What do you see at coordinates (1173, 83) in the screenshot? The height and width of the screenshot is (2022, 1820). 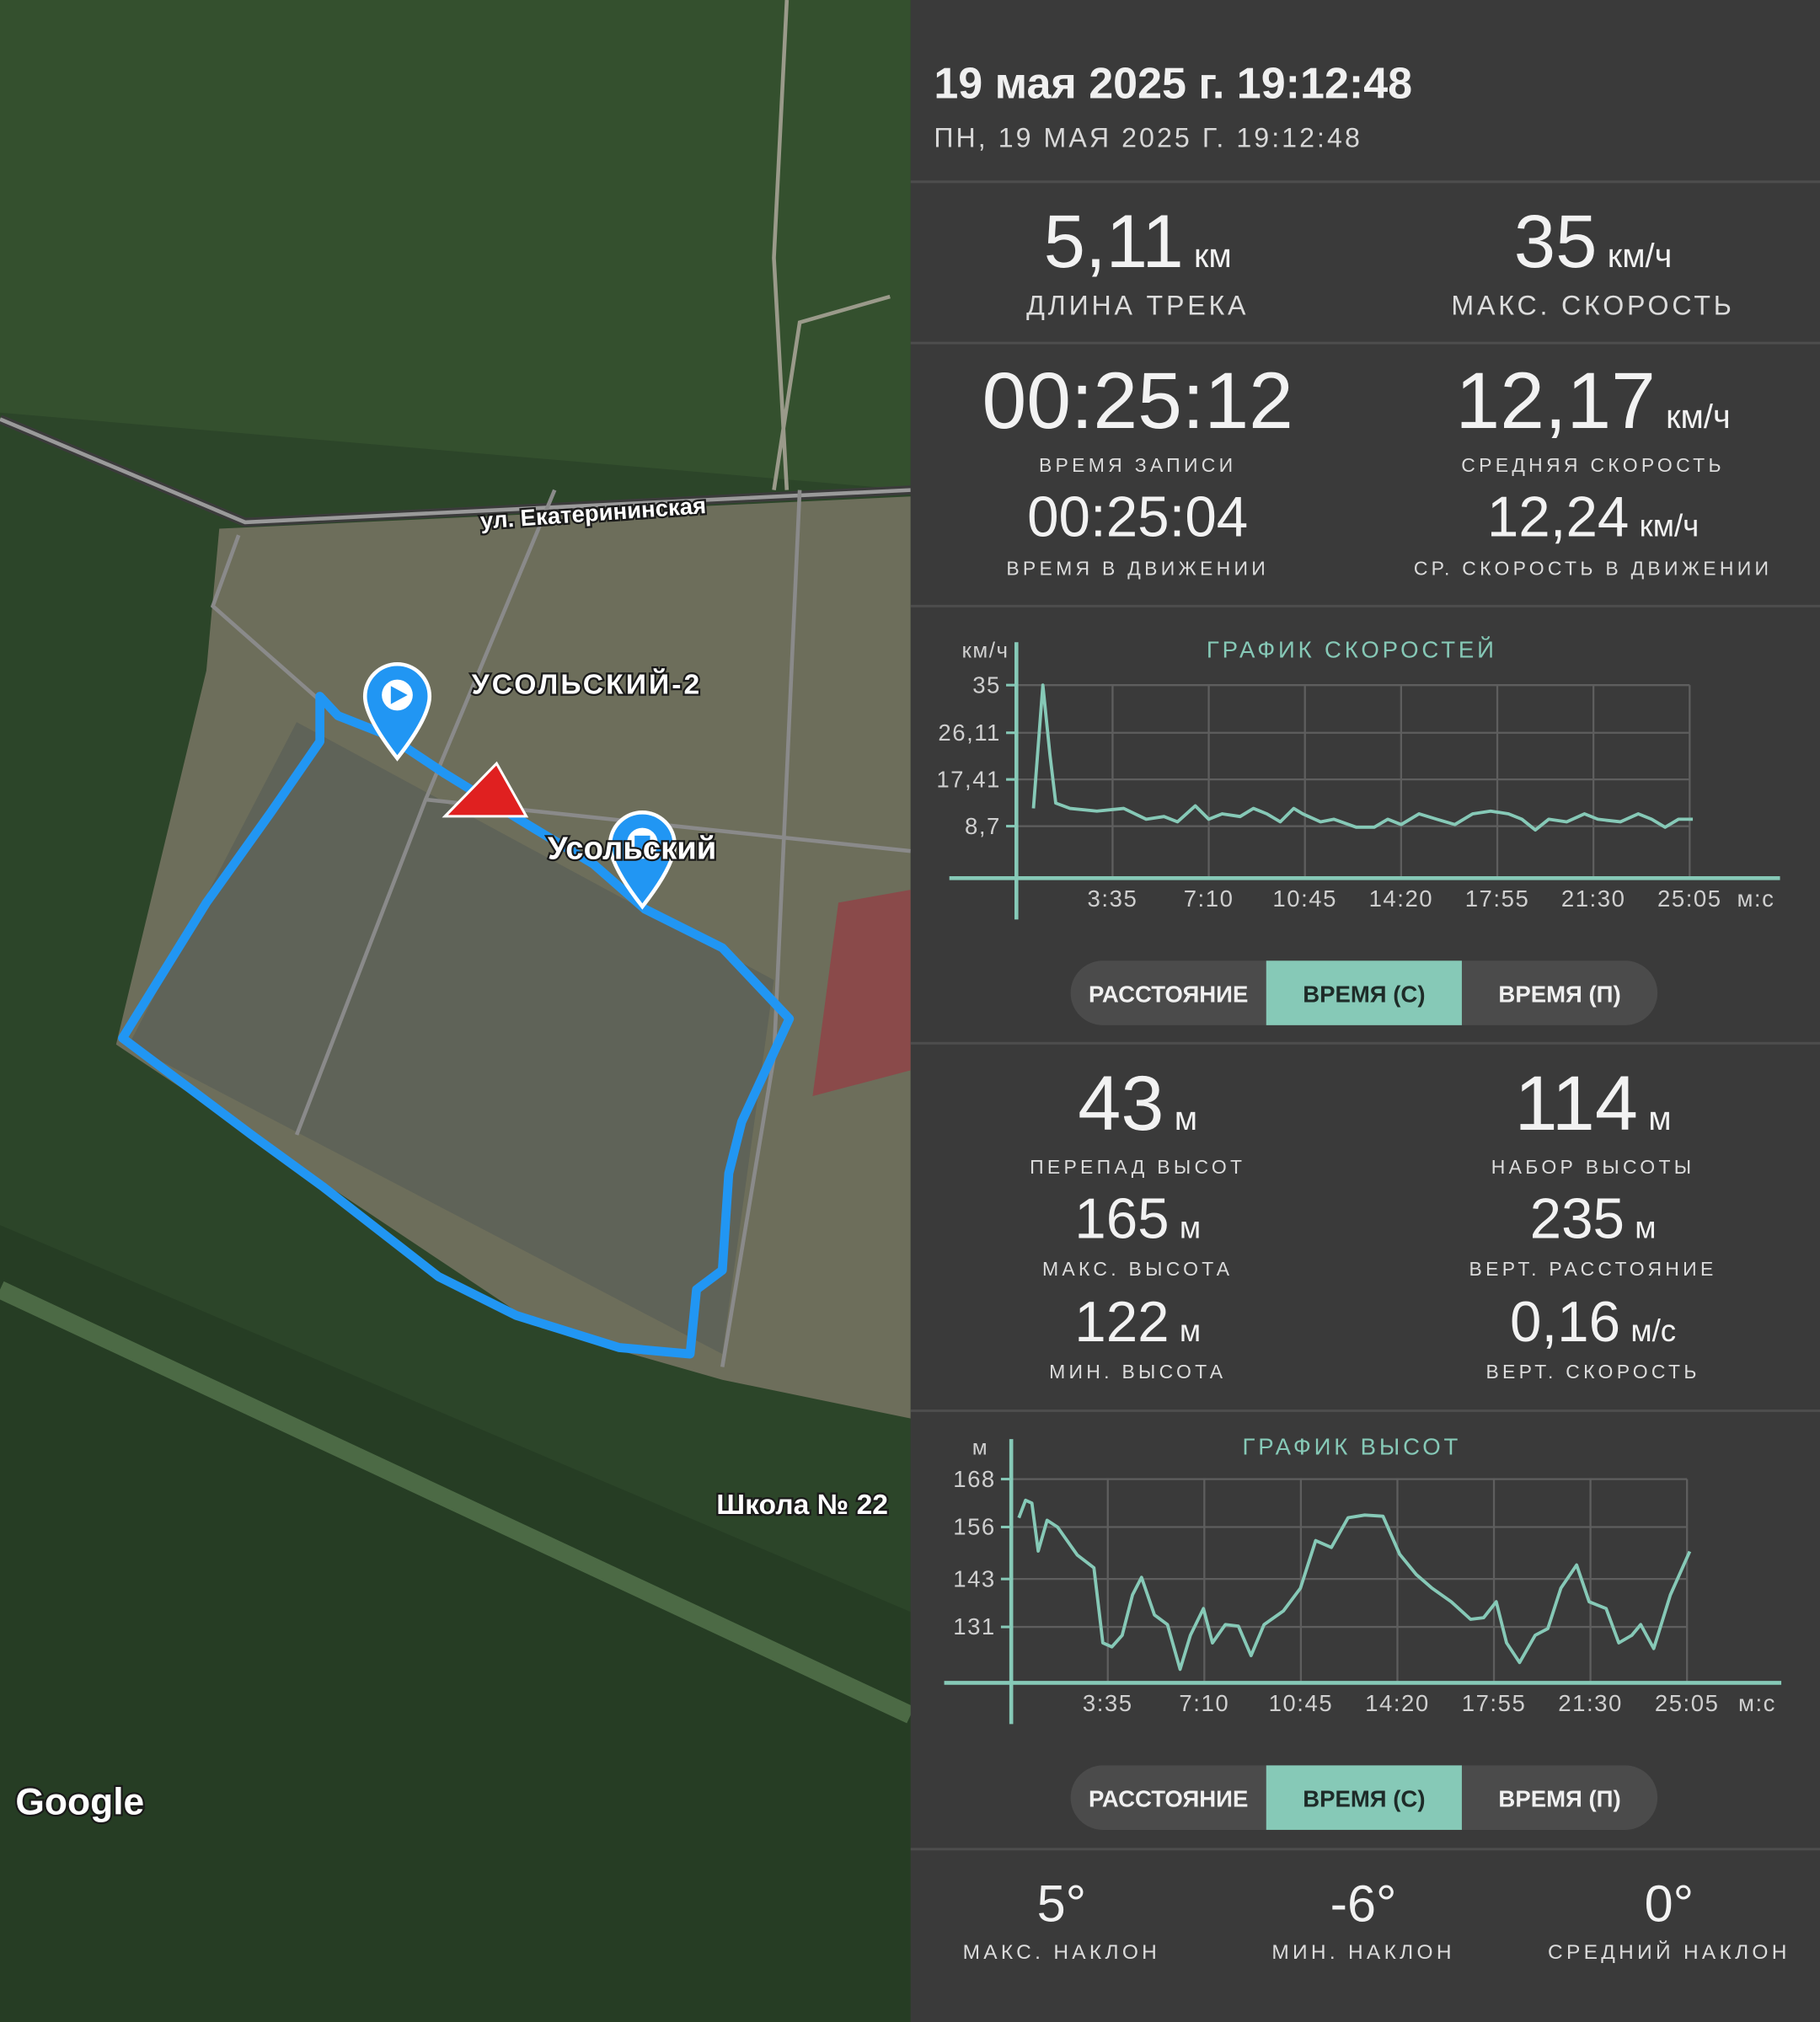 I see `header-title: 19 мая 2025 г. 19:12:48` at bounding box center [1173, 83].